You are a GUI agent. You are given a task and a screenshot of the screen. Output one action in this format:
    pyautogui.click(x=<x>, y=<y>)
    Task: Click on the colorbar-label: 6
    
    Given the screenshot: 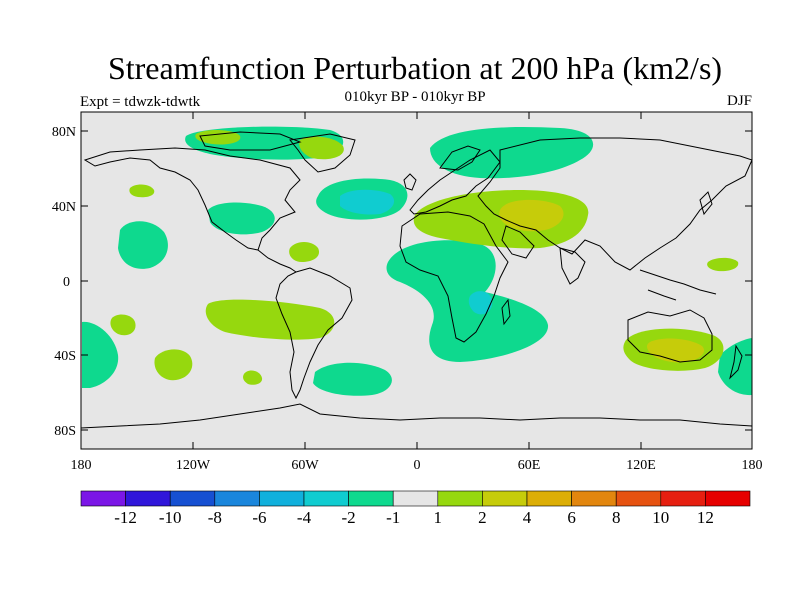 What is the action you would take?
    pyautogui.click(x=571, y=517)
    